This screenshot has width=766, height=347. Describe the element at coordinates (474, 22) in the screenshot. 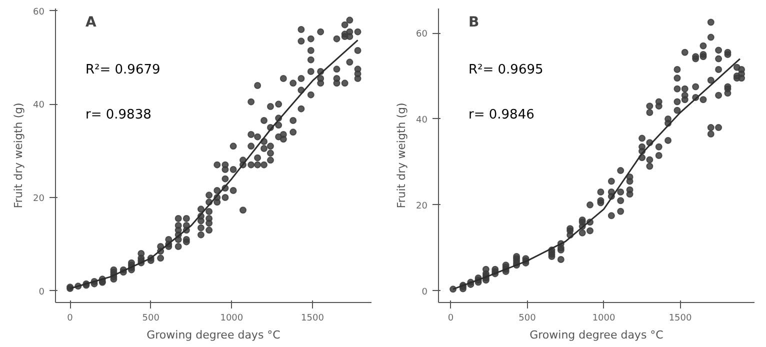

I see `chart-title: B` at that location.